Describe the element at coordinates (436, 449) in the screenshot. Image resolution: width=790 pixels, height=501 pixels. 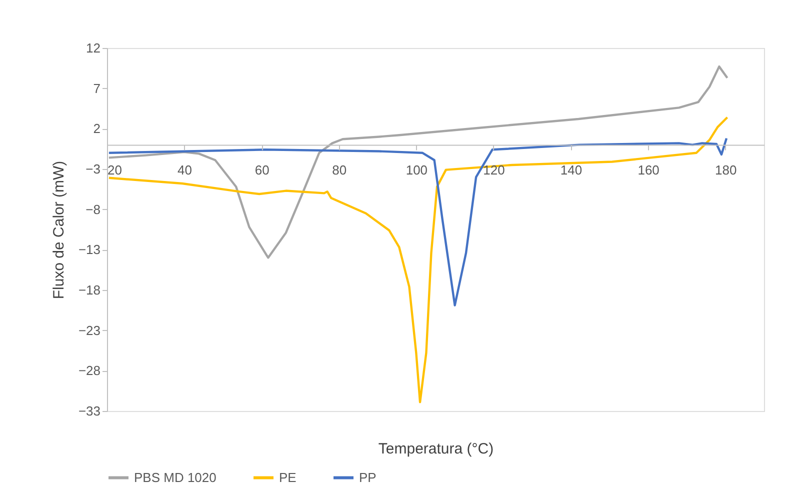
I see `x-axis-title: Temperatura (°C)` at that location.